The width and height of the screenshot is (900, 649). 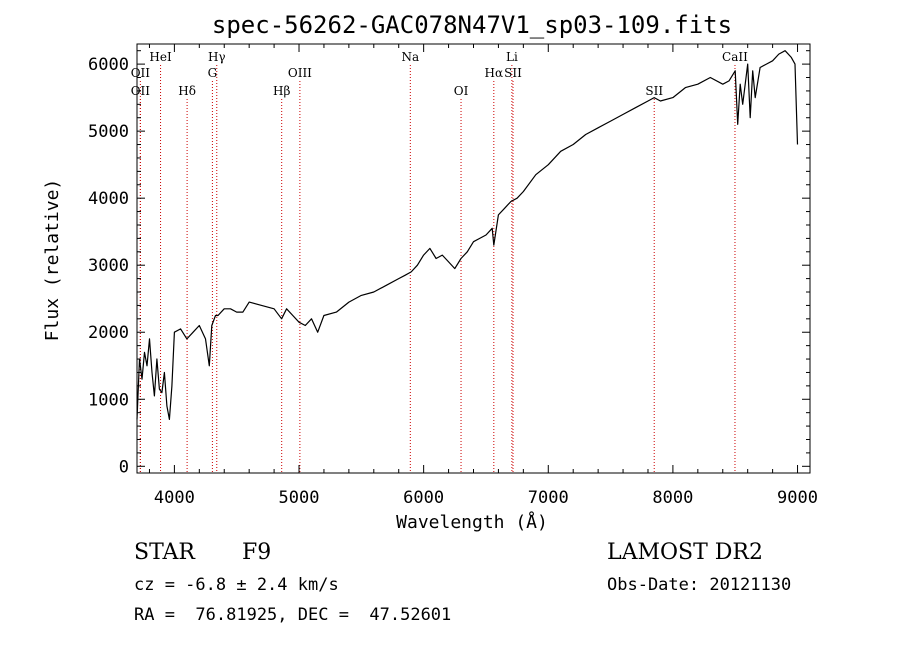 I want to click on line-marker-label: Hα, so click(x=494, y=73).